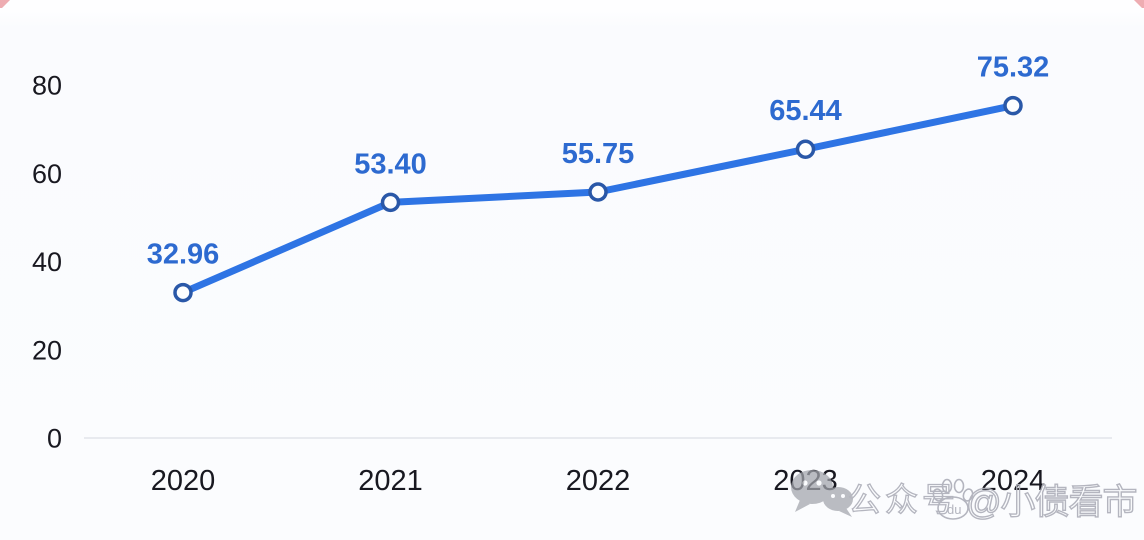 The height and width of the screenshot is (540, 1144). I want to click on x-tick-label: 2020, so click(183, 481).